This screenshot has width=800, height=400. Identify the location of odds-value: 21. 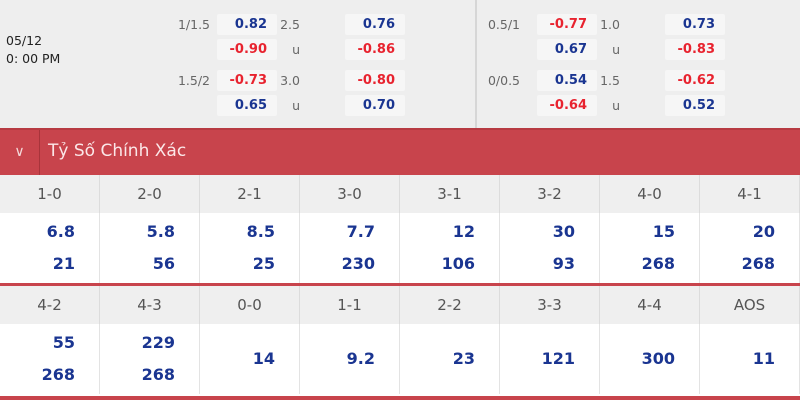
(63, 263).